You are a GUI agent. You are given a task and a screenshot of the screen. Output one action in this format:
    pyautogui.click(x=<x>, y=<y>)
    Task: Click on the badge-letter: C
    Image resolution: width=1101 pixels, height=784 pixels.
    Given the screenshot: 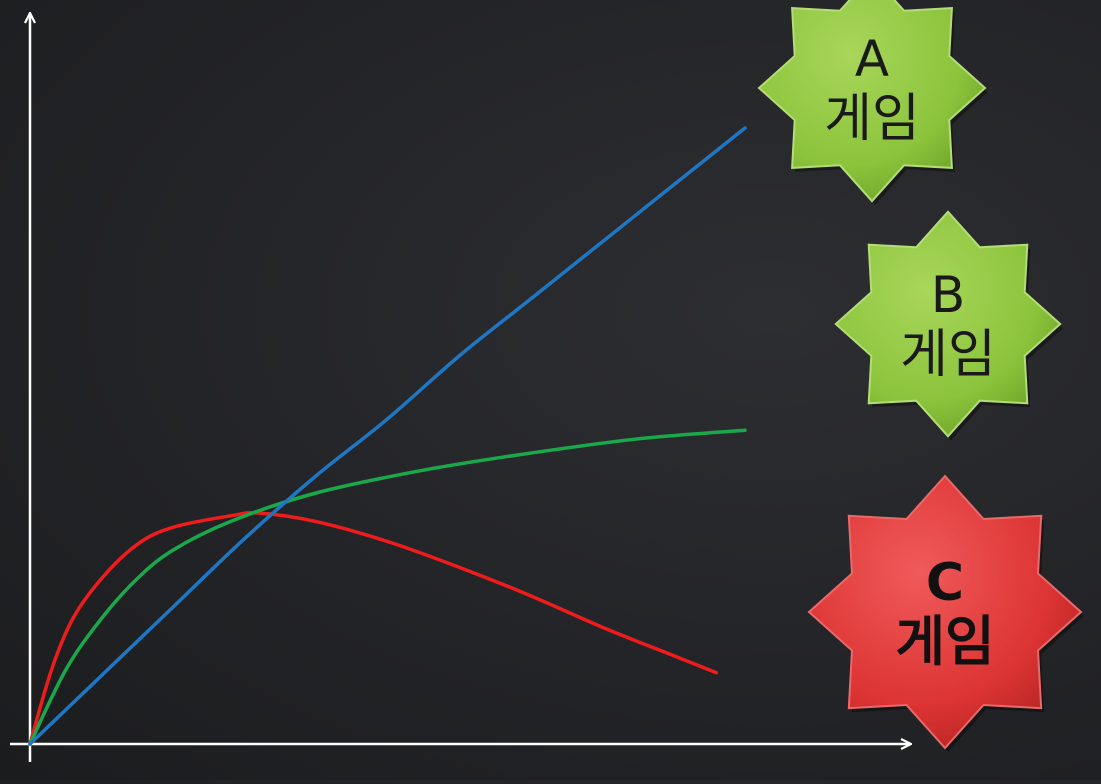 What is the action you would take?
    pyautogui.click(x=945, y=583)
    